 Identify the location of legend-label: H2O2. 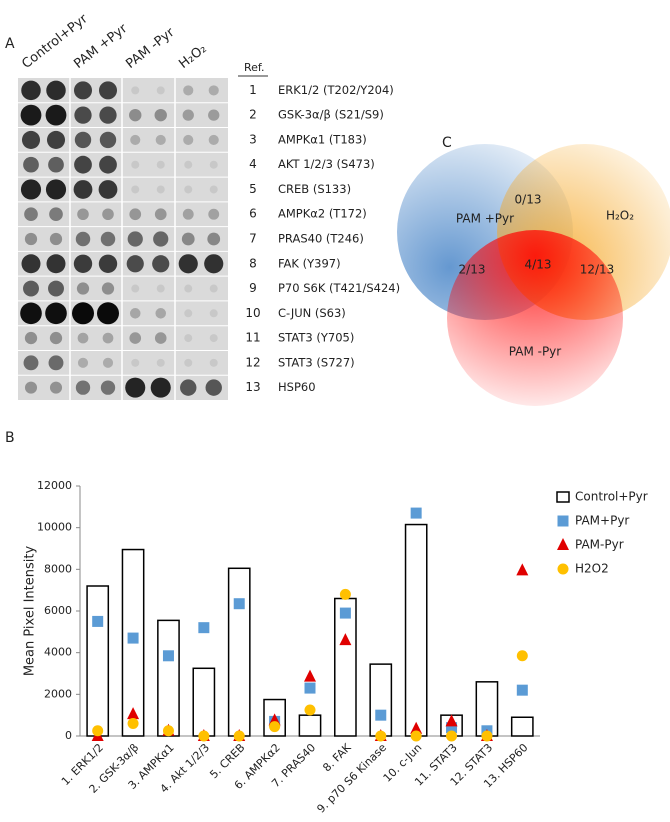
(592, 569).